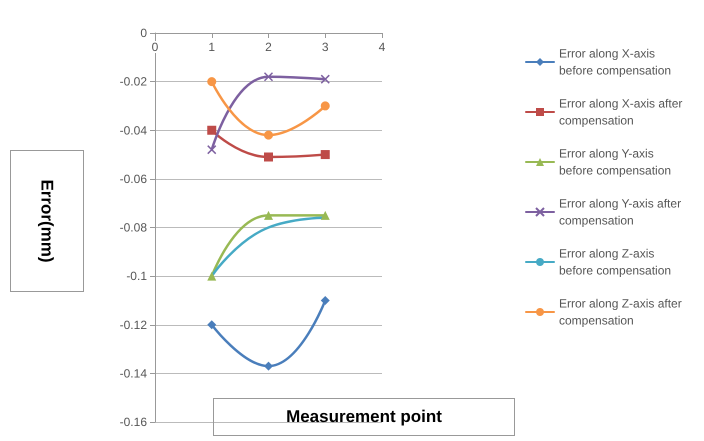 This screenshot has width=704, height=441. What do you see at coordinates (325, 47) in the screenshot?
I see `x-tick-label: 3` at bounding box center [325, 47].